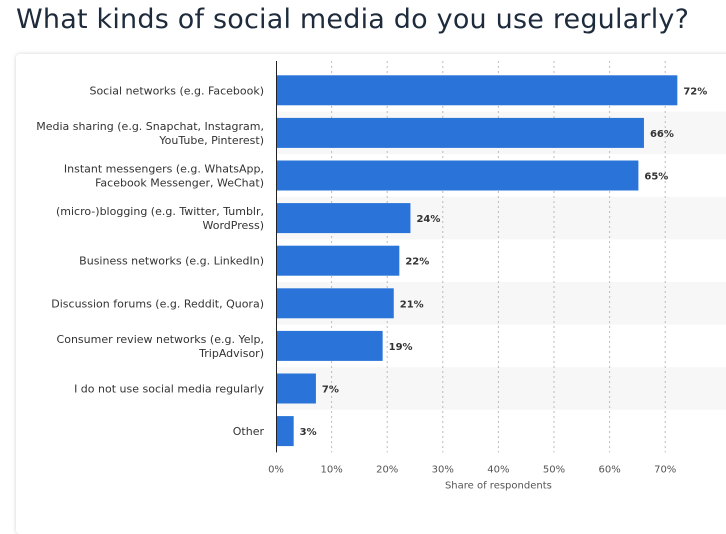 The height and width of the screenshot is (534, 726). I want to click on value-label: 65%, so click(656, 177).